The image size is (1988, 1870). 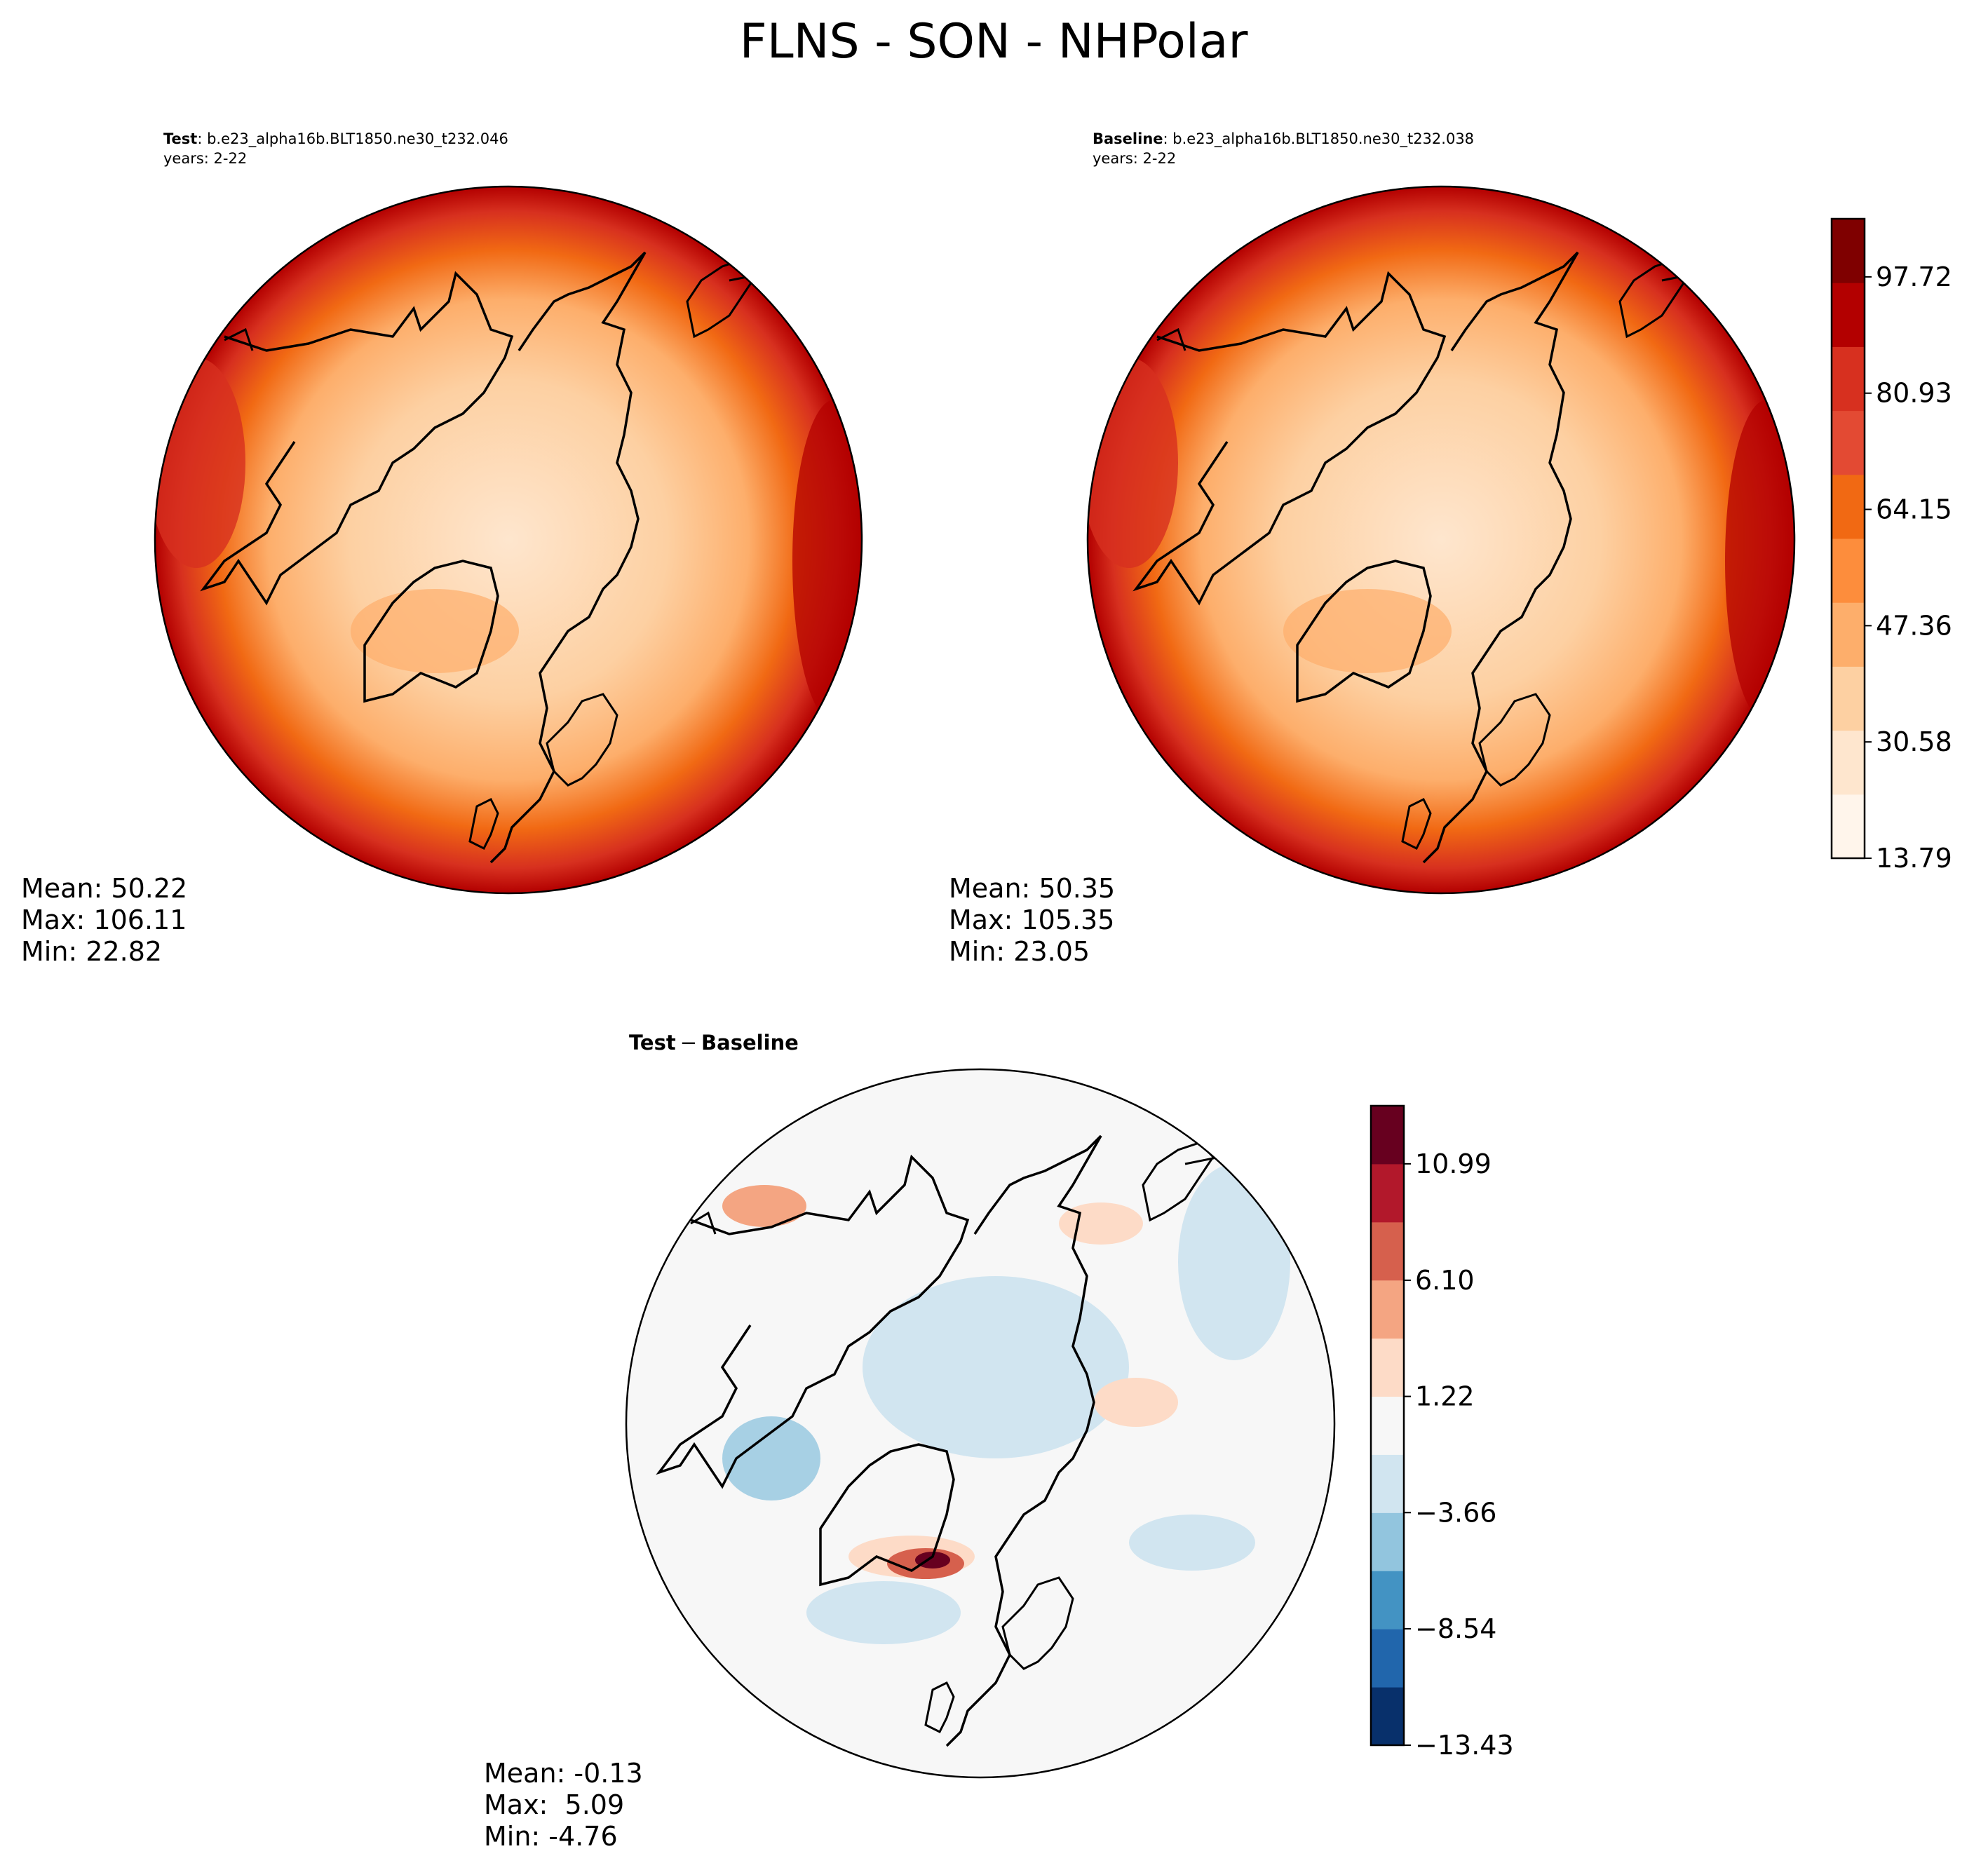 What do you see at coordinates (1654, 298) in the screenshot?
I see `baseline-coastline-asia-east` at bounding box center [1654, 298].